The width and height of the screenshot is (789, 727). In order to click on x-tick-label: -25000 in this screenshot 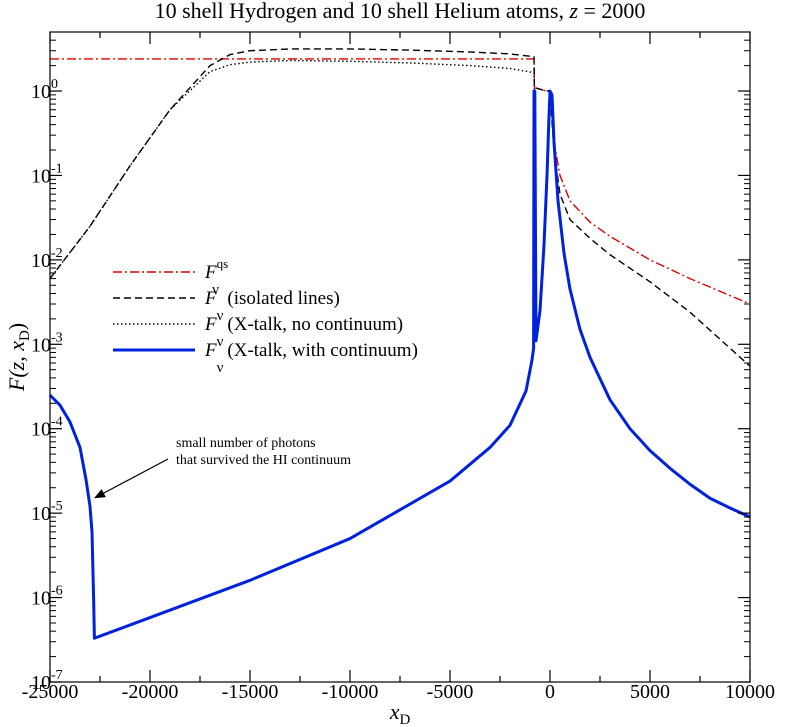, I will do `click(50, 692)`.